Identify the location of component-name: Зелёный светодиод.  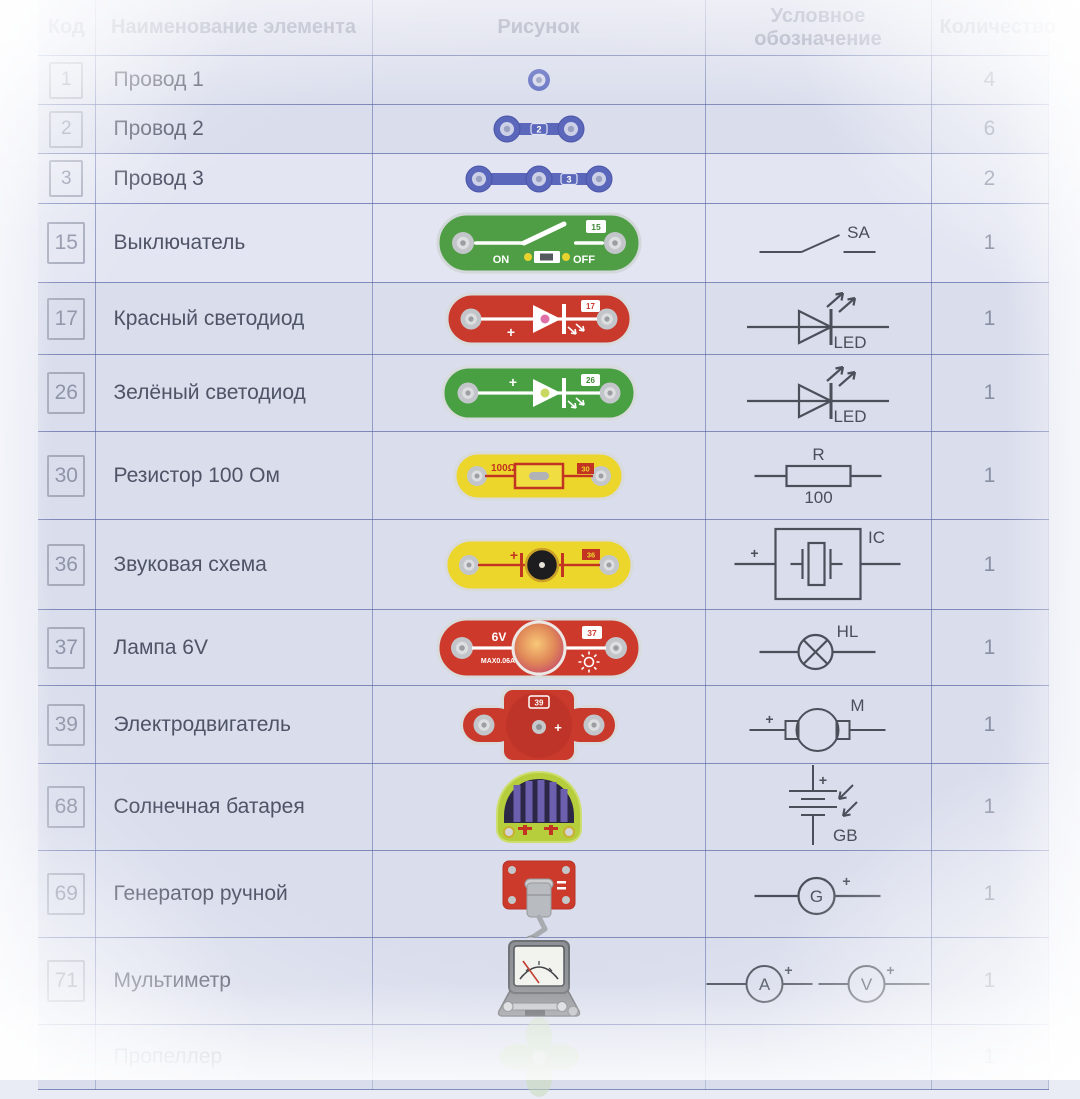
(234, 393).